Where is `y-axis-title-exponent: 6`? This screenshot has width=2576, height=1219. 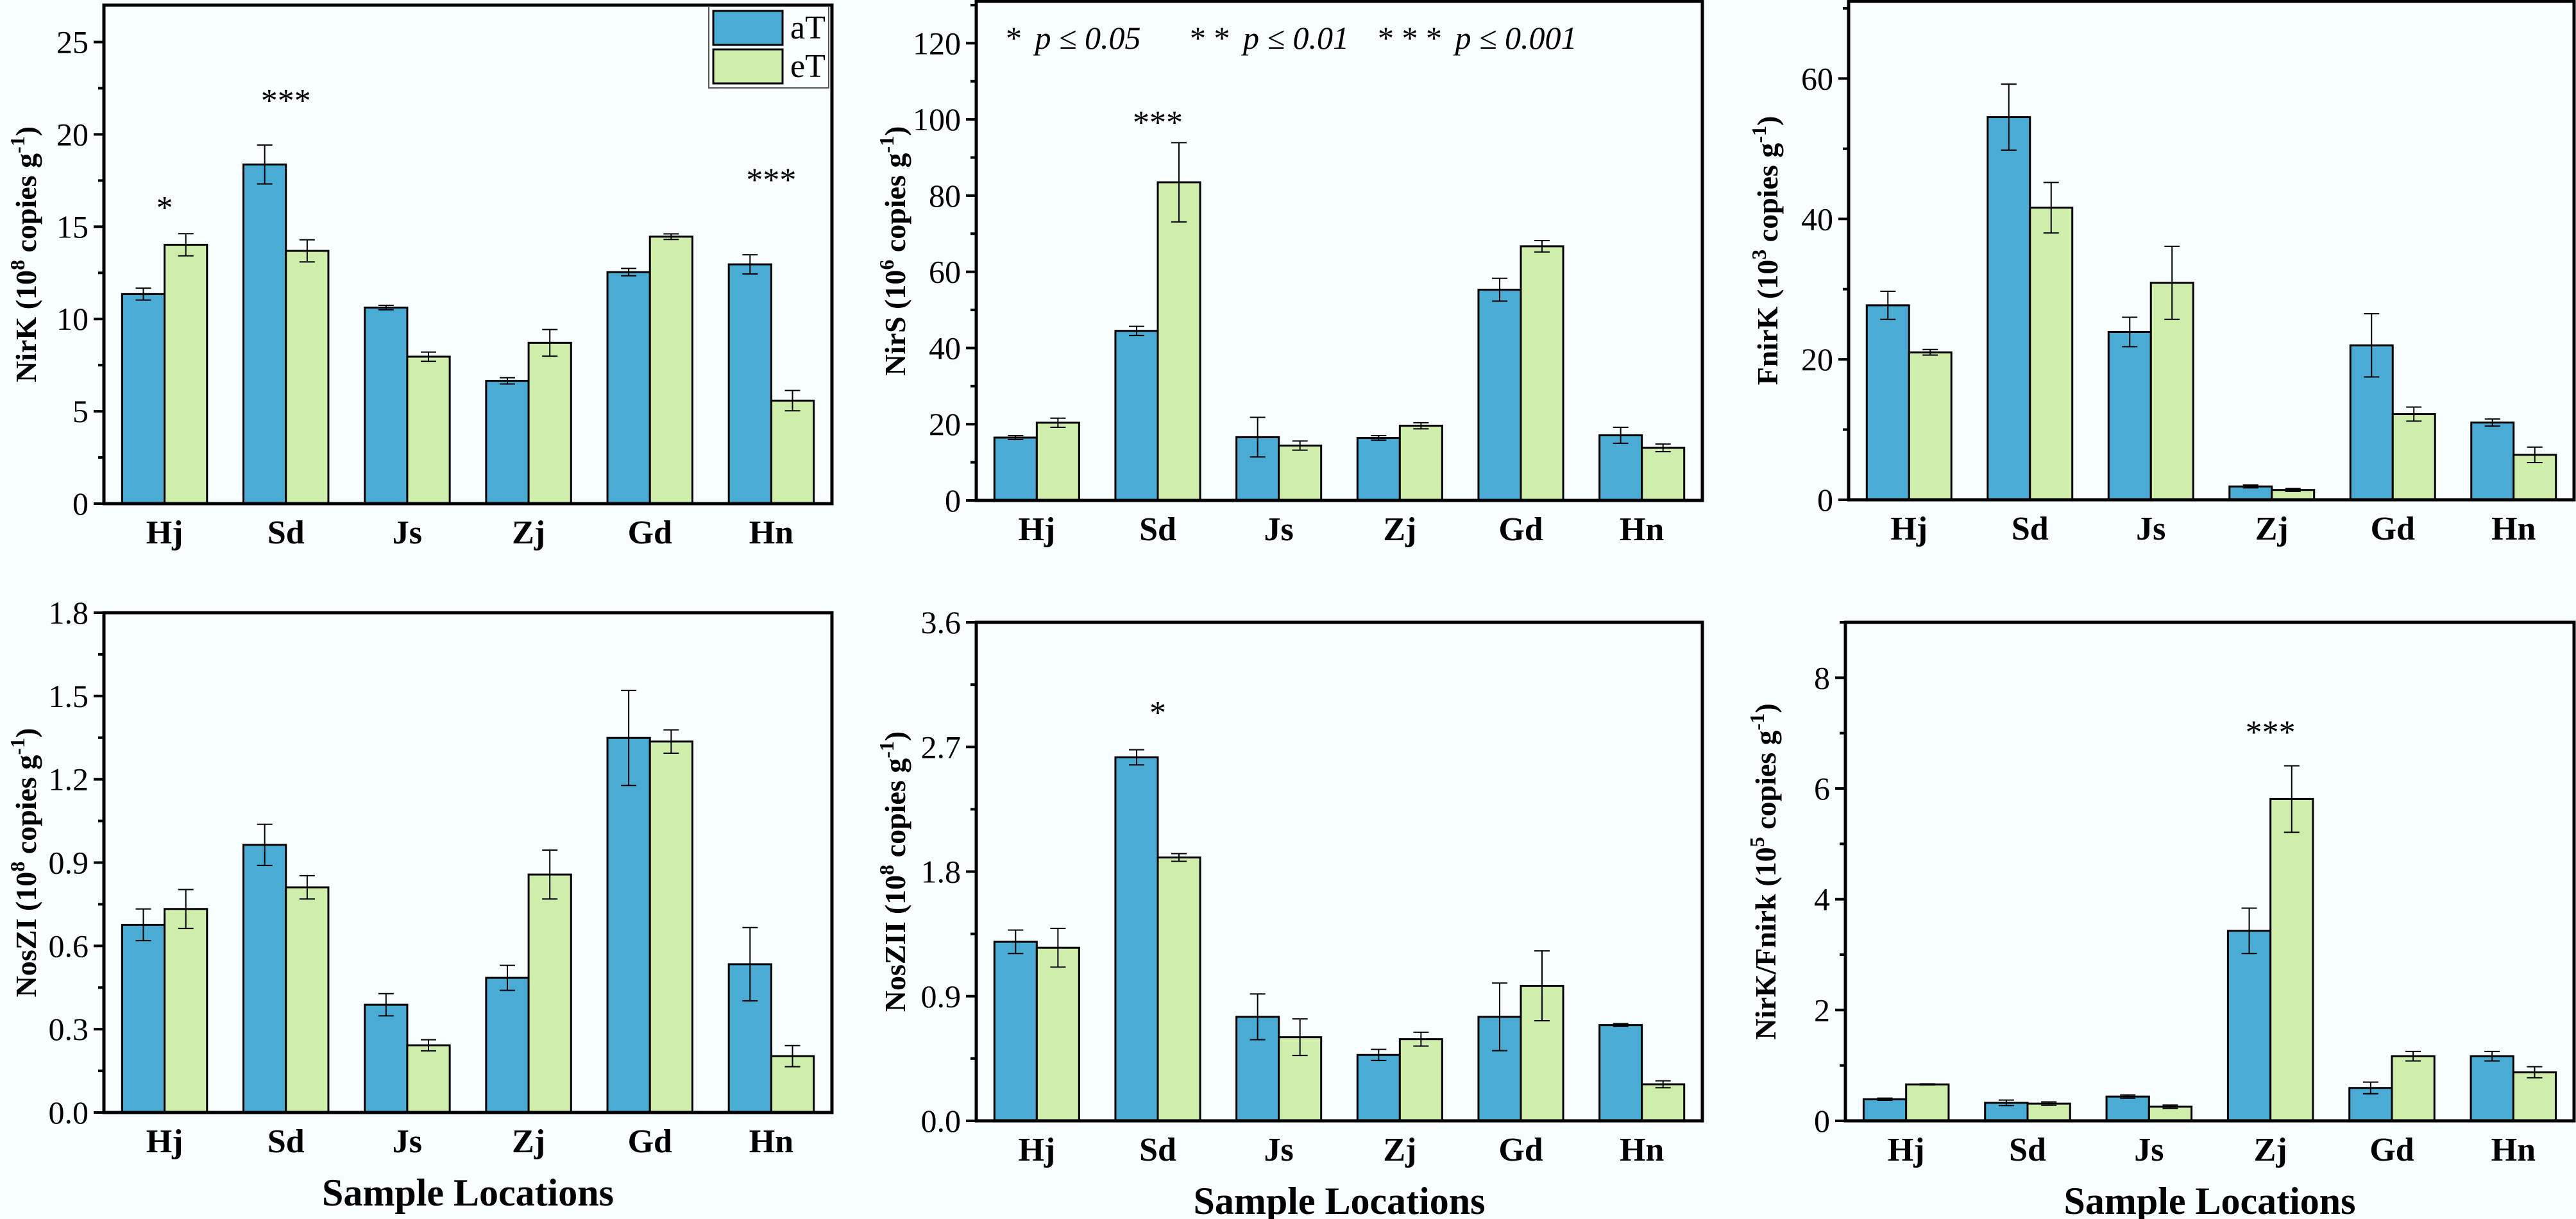 y-axis-title-exponent: 6 is located at coordinates (886, 265).